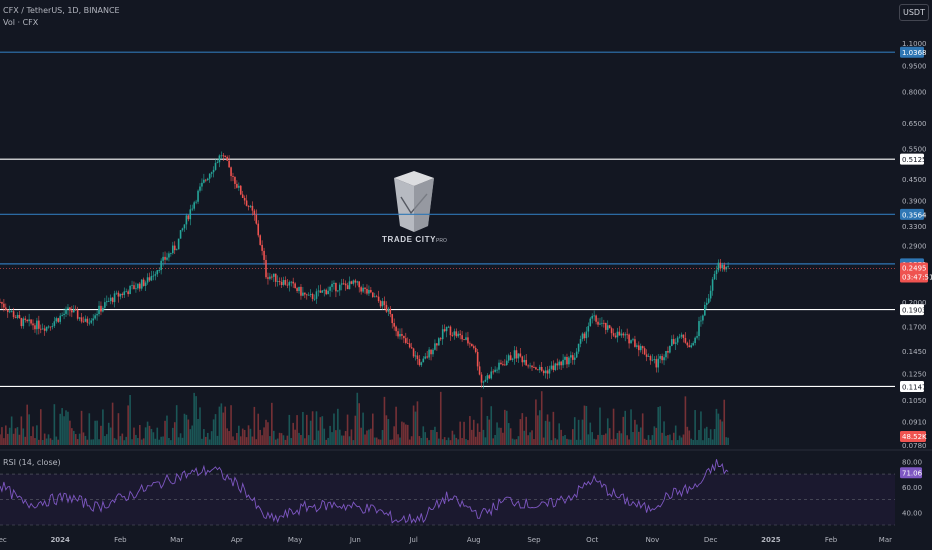 The height and width of the screenshot is (550, 932). What do you see at coordinates (914, 12) in the screenshot?
I see `currency-button: USDT` at bounding box center [914, 12].